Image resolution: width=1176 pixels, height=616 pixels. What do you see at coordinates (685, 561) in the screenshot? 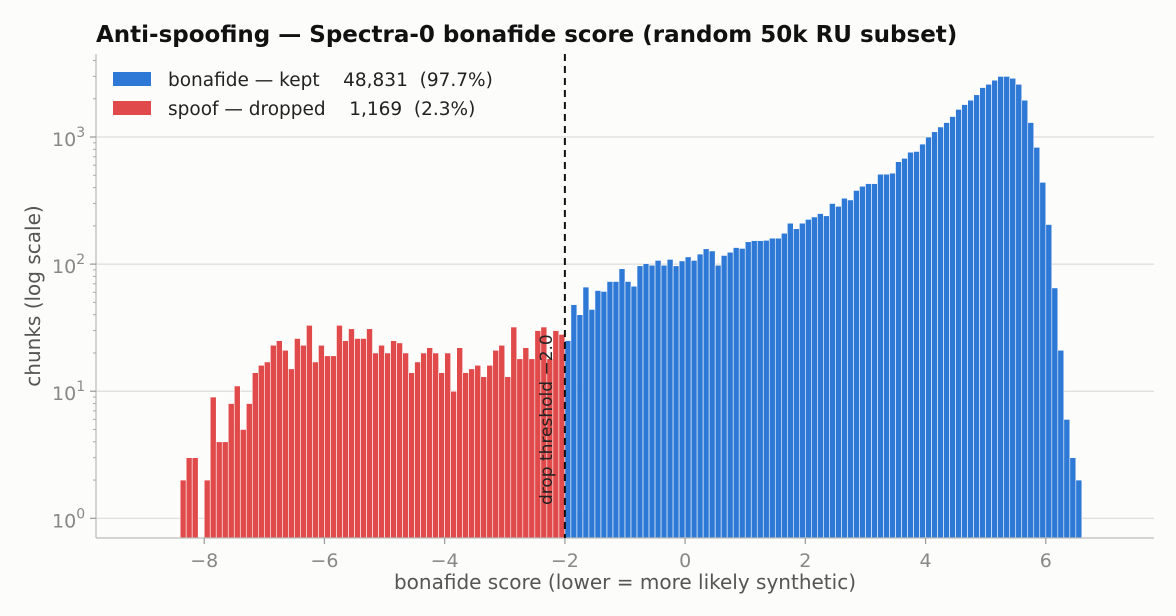
I see `x-tick-label: 0` at bounding box center [685, 561].